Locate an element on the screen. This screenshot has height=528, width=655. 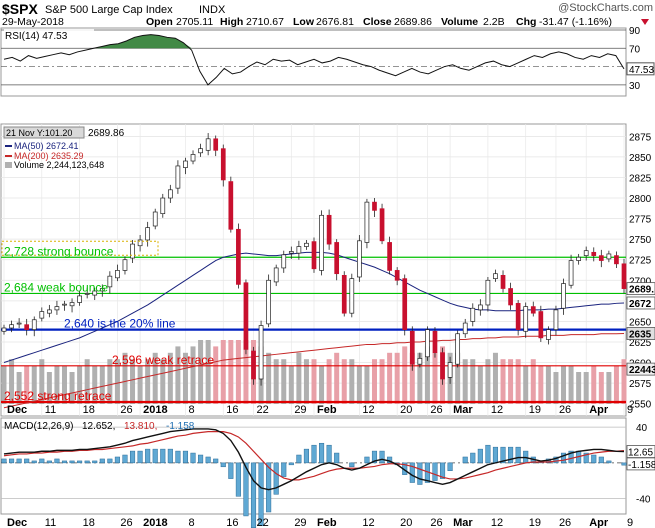
price-x-tick-label: Apr is located at coordinates (599, 410).